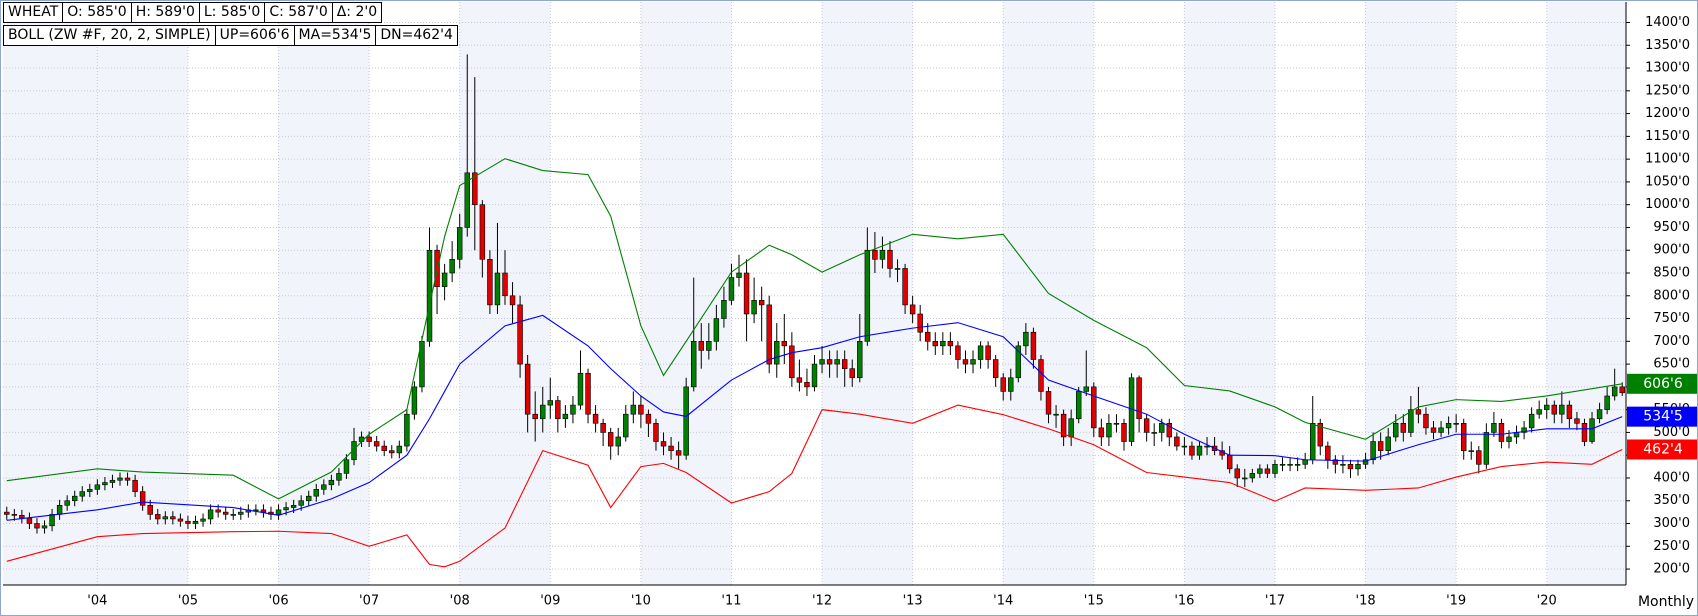  Describe the element at coordinates (1667, 68) in the screenshot. I see `y-tick-label: 1300'0` at that location.